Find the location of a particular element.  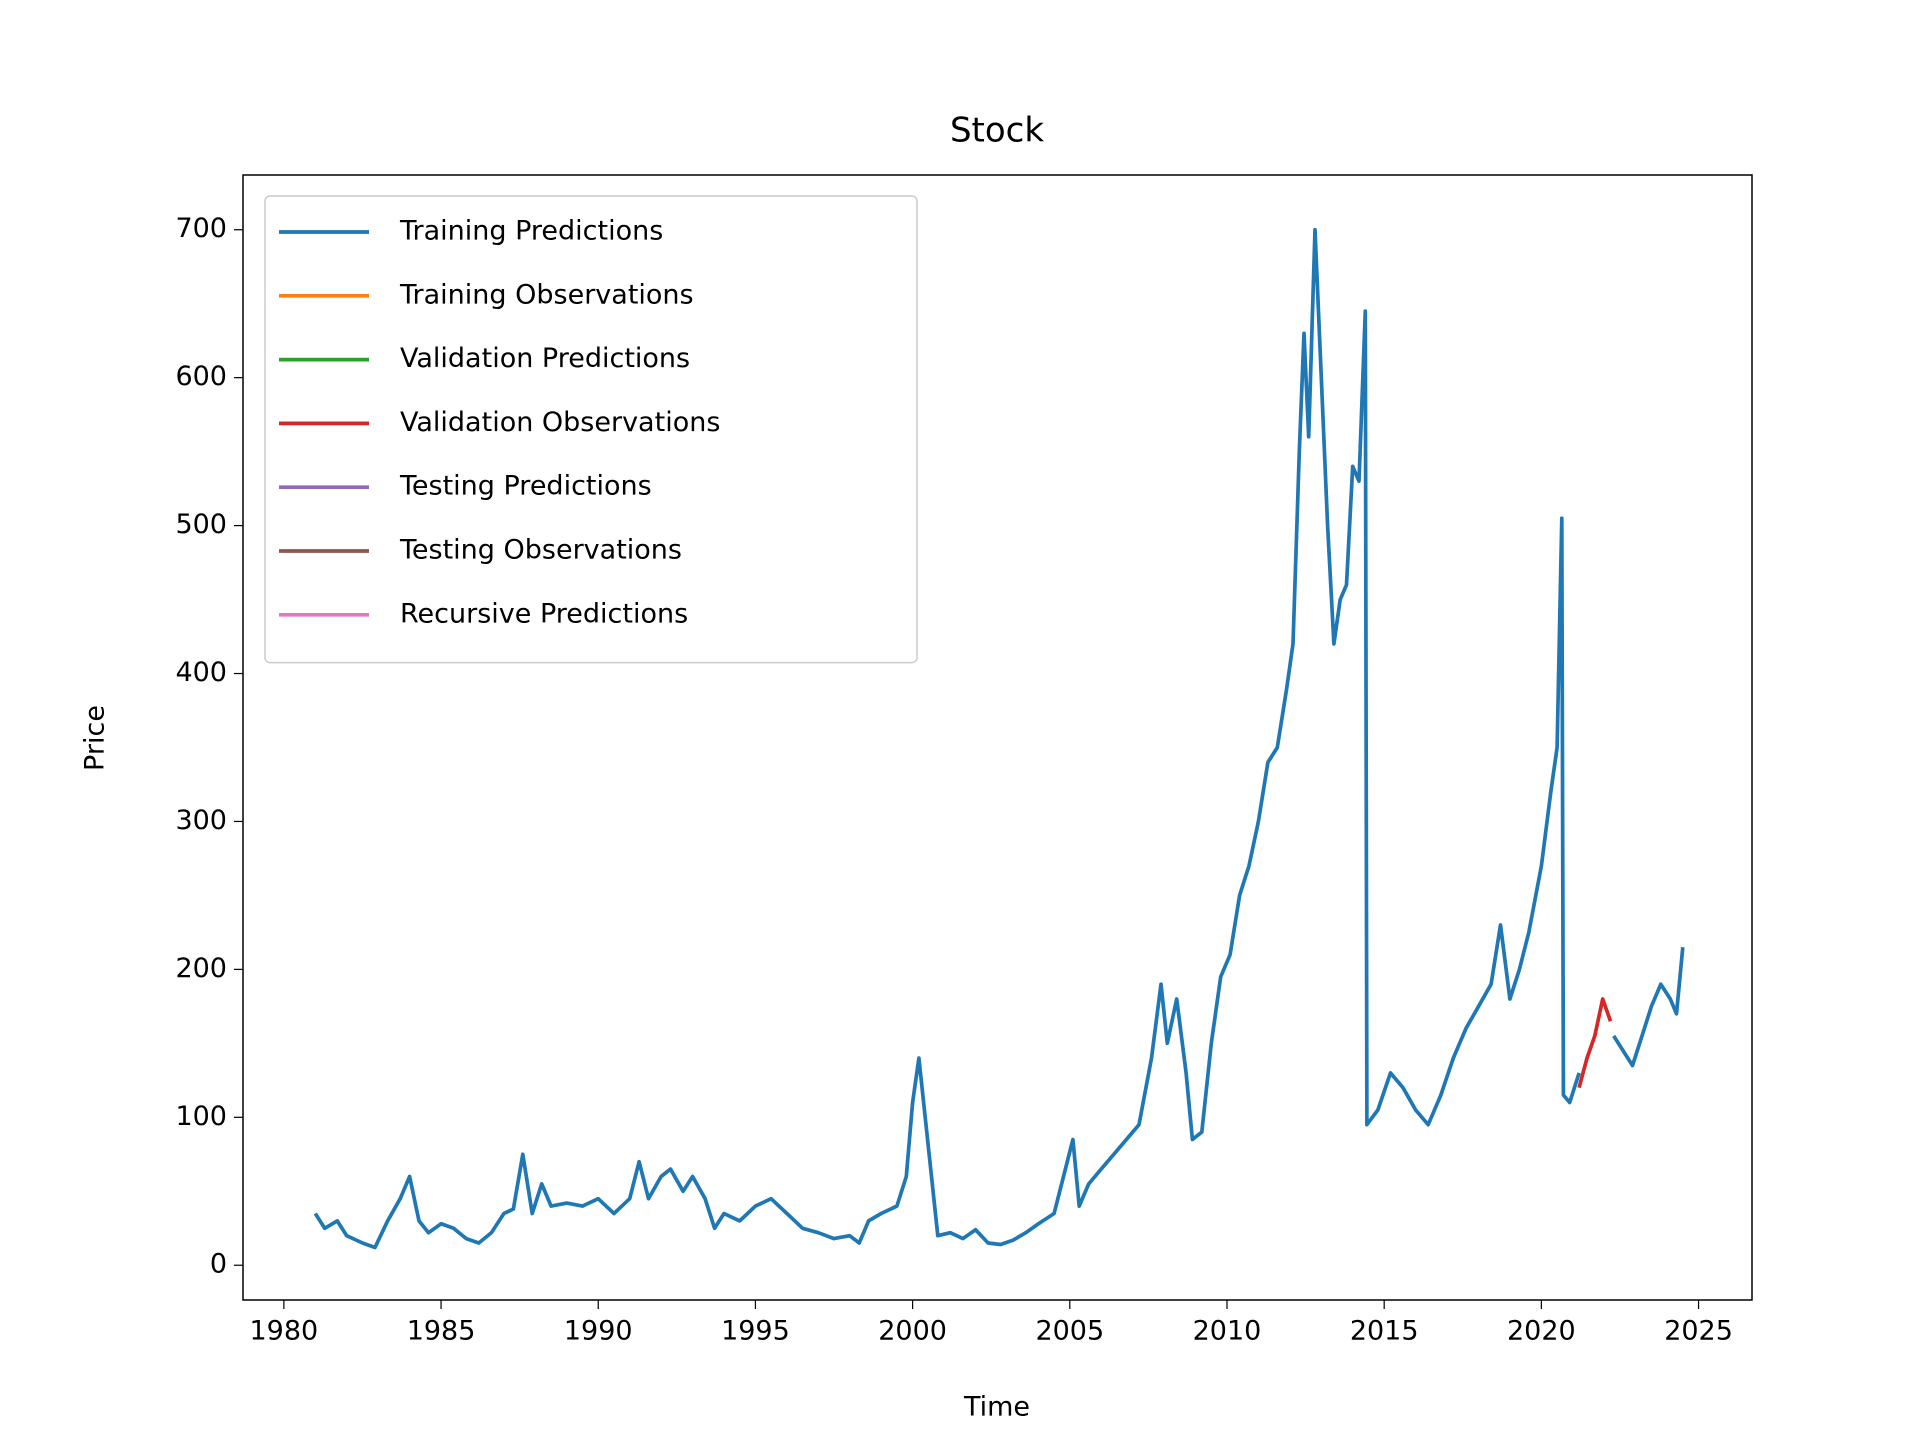

y-axis-label: Price is located at coordinates (95, 738).